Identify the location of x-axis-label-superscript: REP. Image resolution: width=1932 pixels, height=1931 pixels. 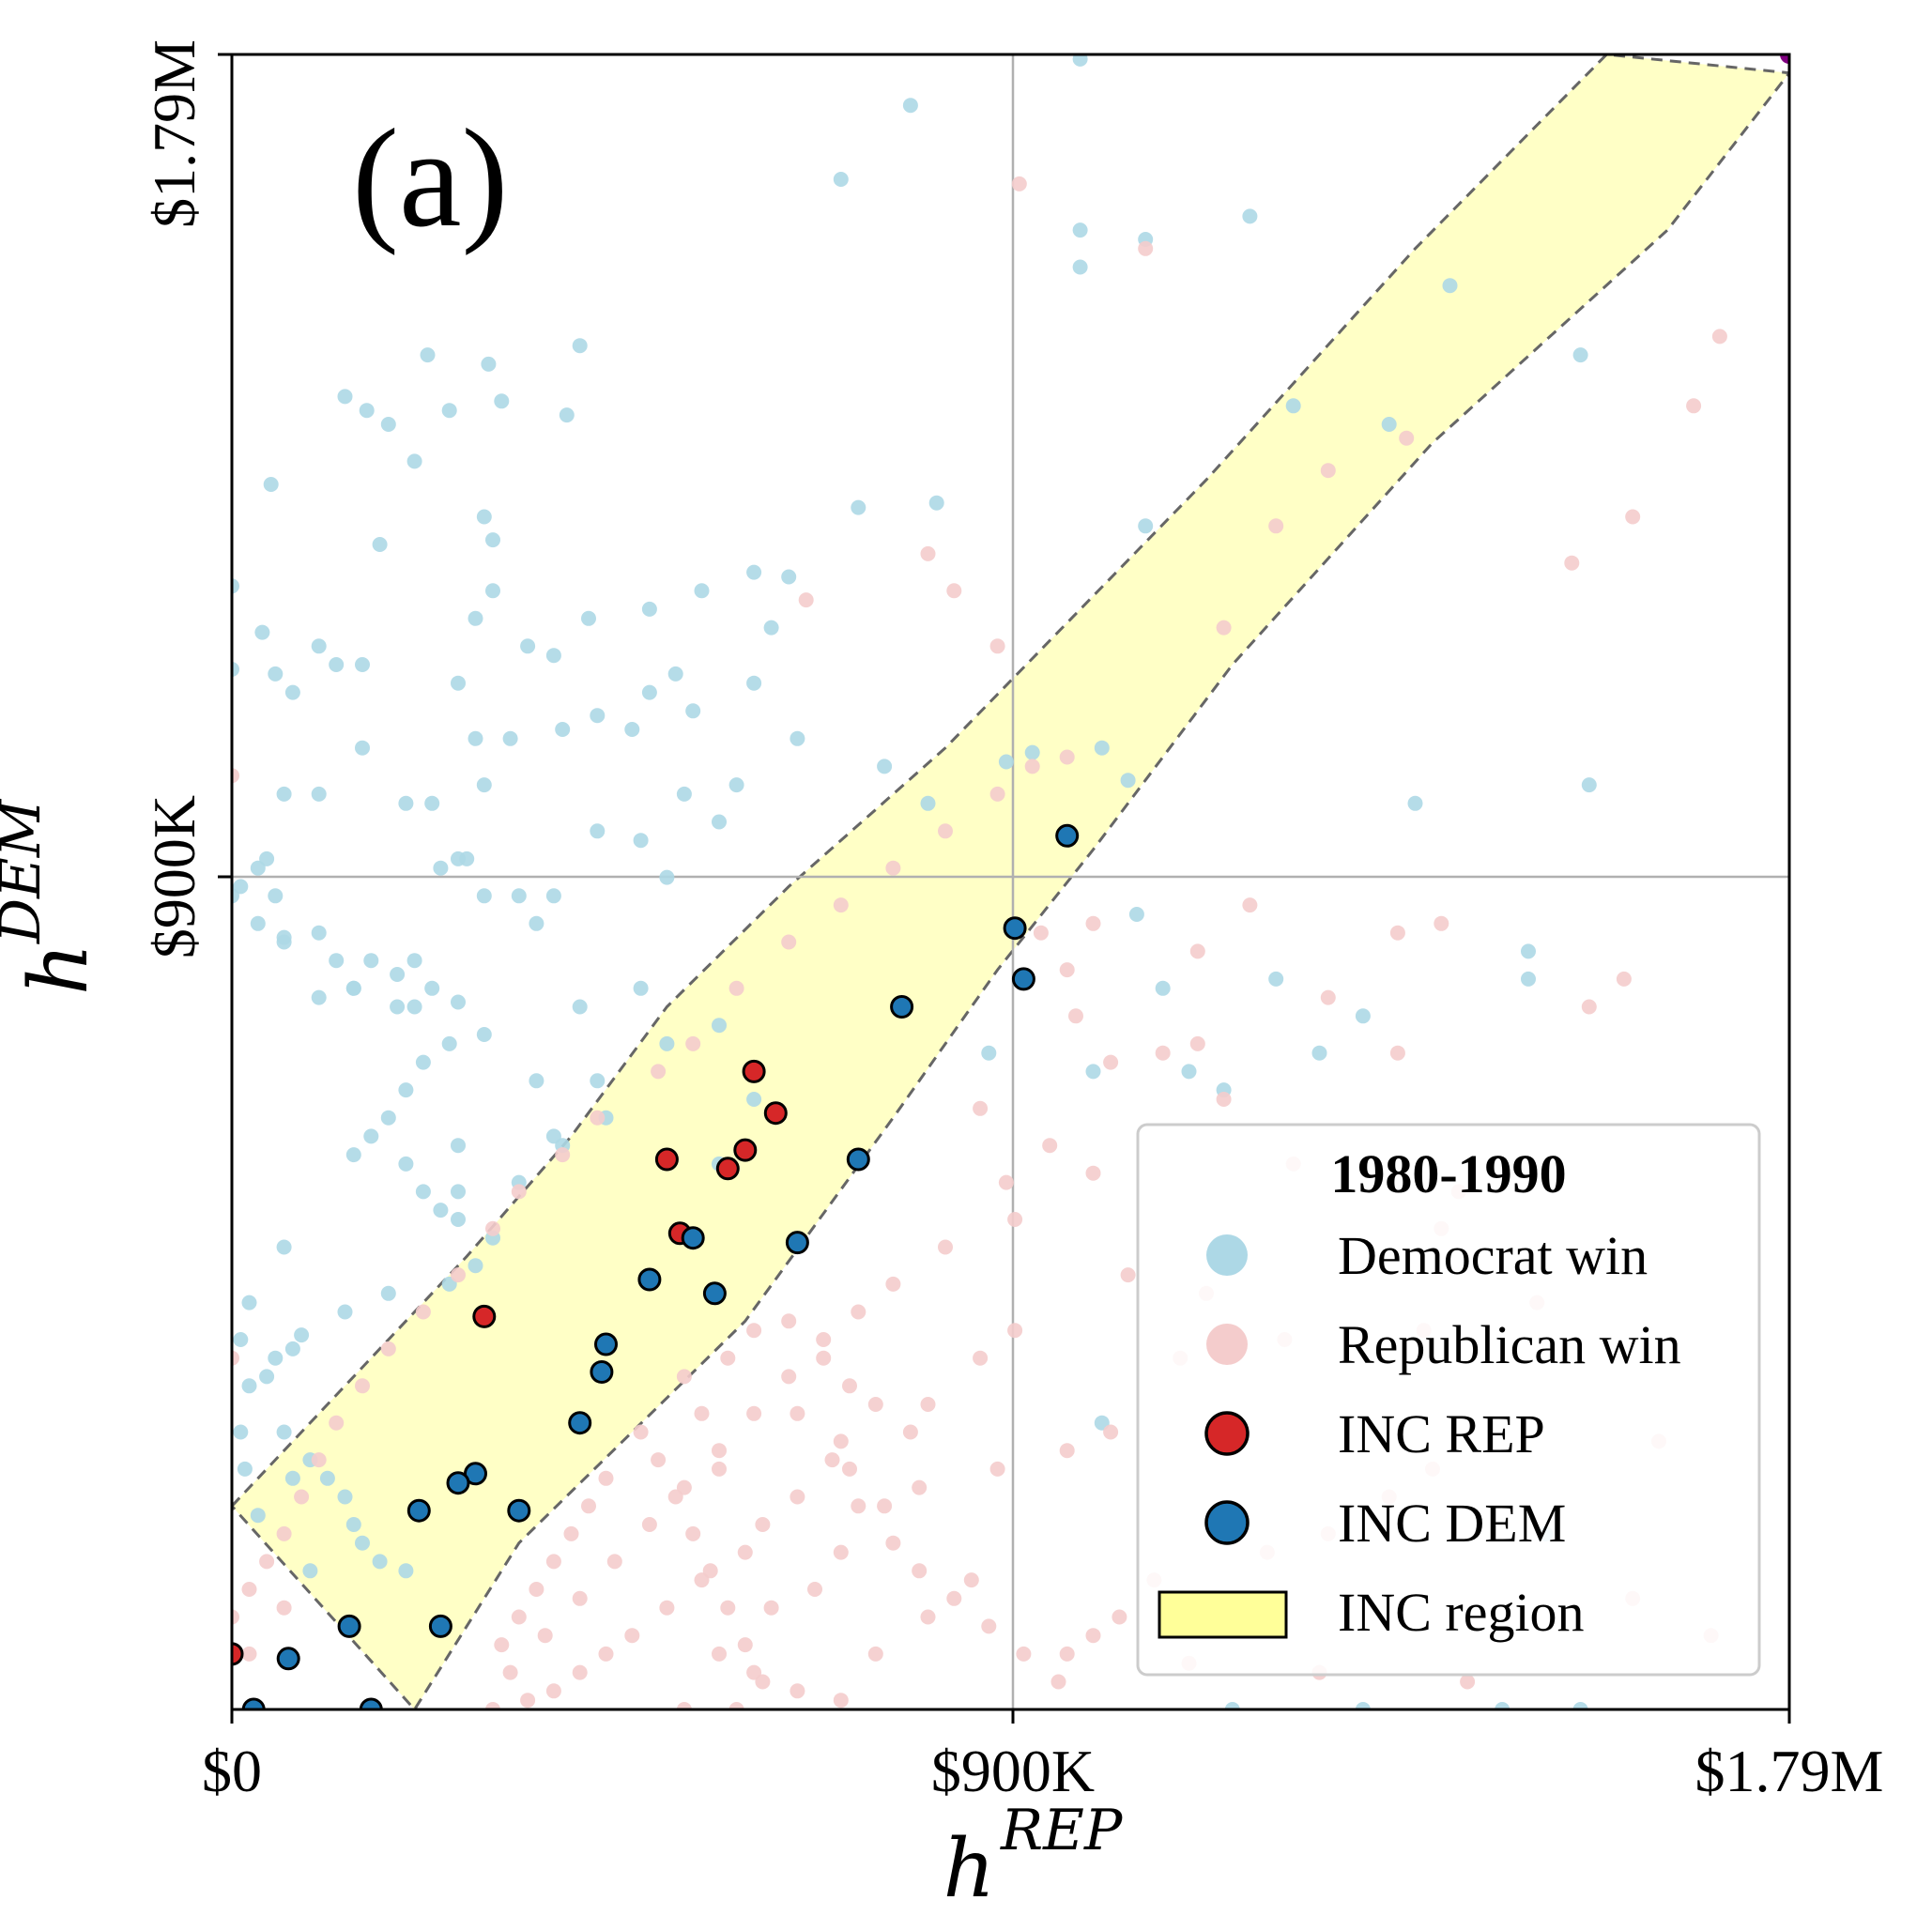
(1062, 1830).